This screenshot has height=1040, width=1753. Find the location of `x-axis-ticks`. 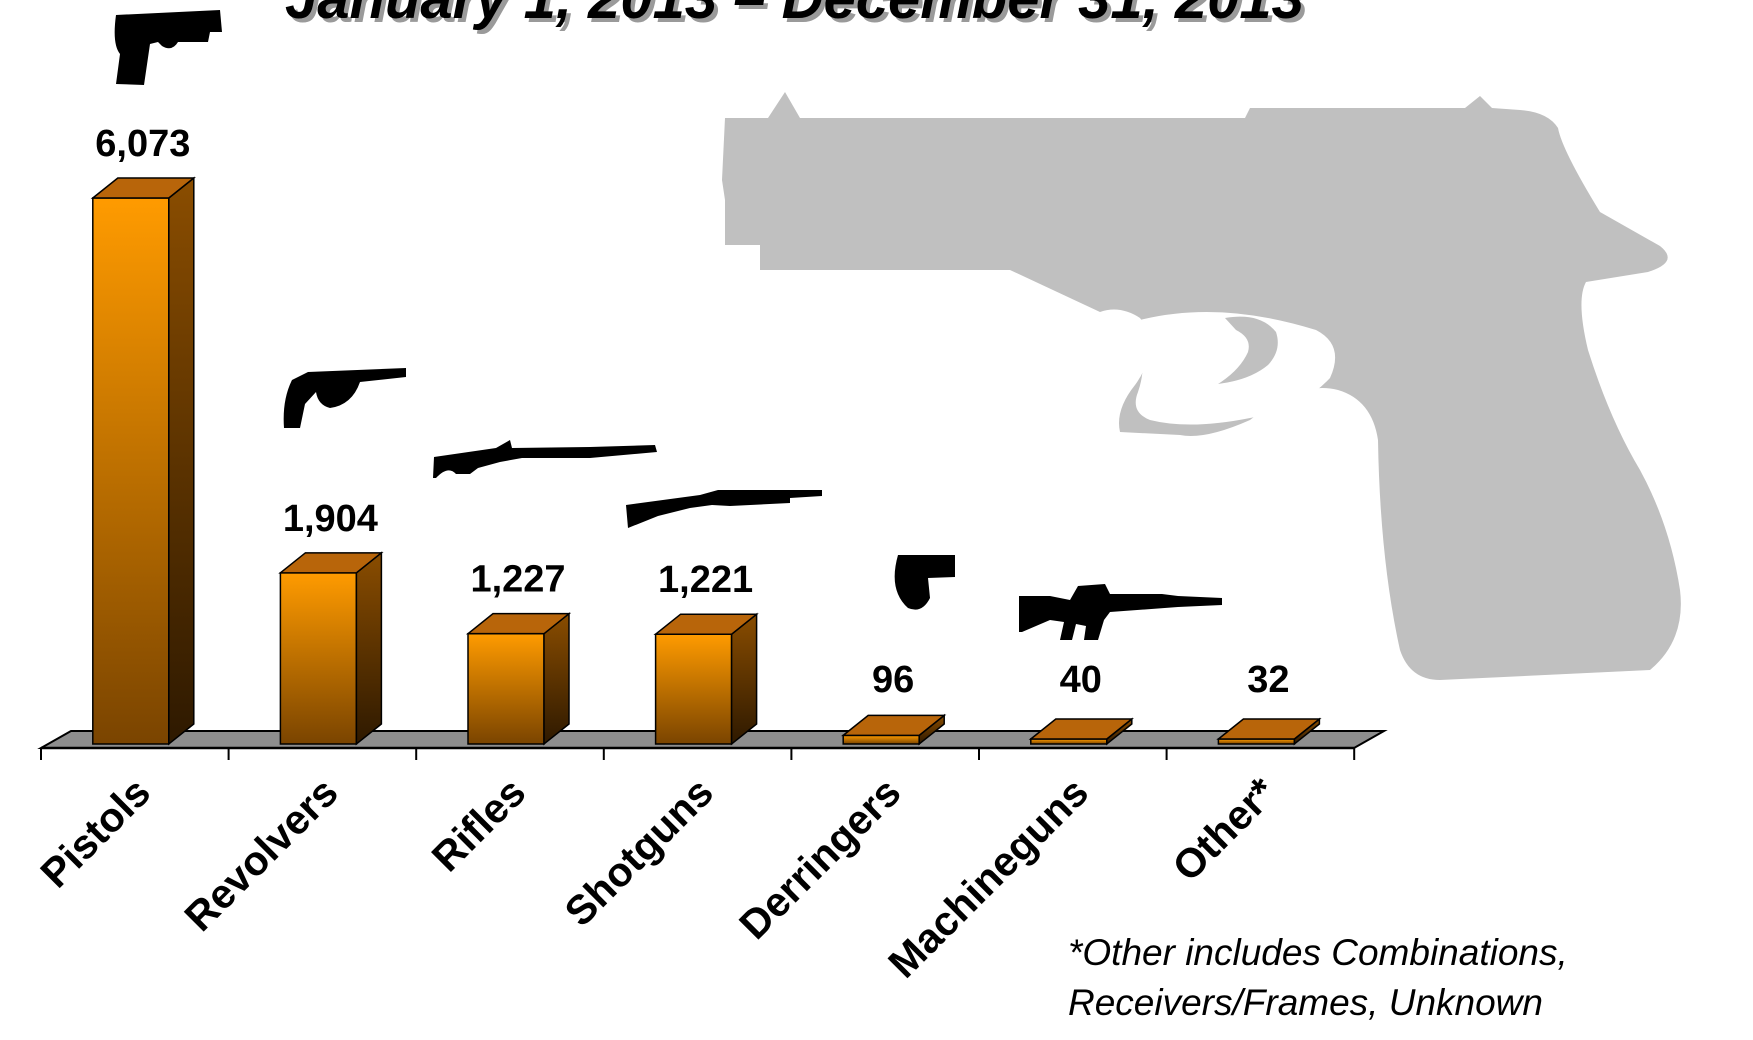

x-axis-ticks is located at coordinates (697, 754).